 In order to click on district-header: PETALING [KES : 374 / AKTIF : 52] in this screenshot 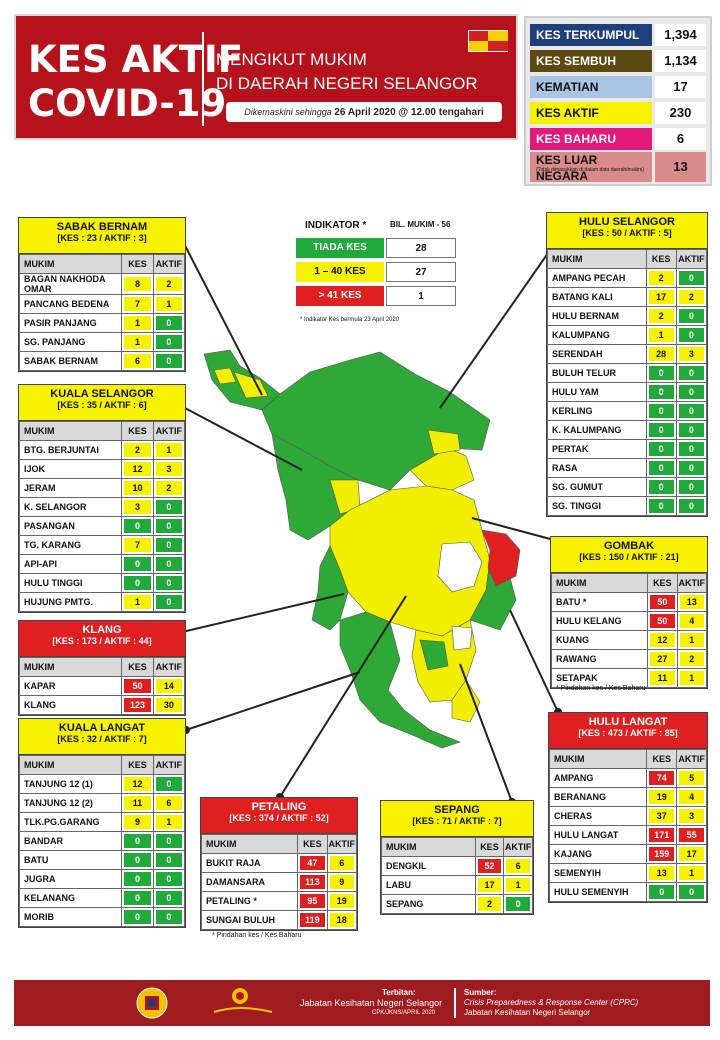, I will do `click(279, 816)`.